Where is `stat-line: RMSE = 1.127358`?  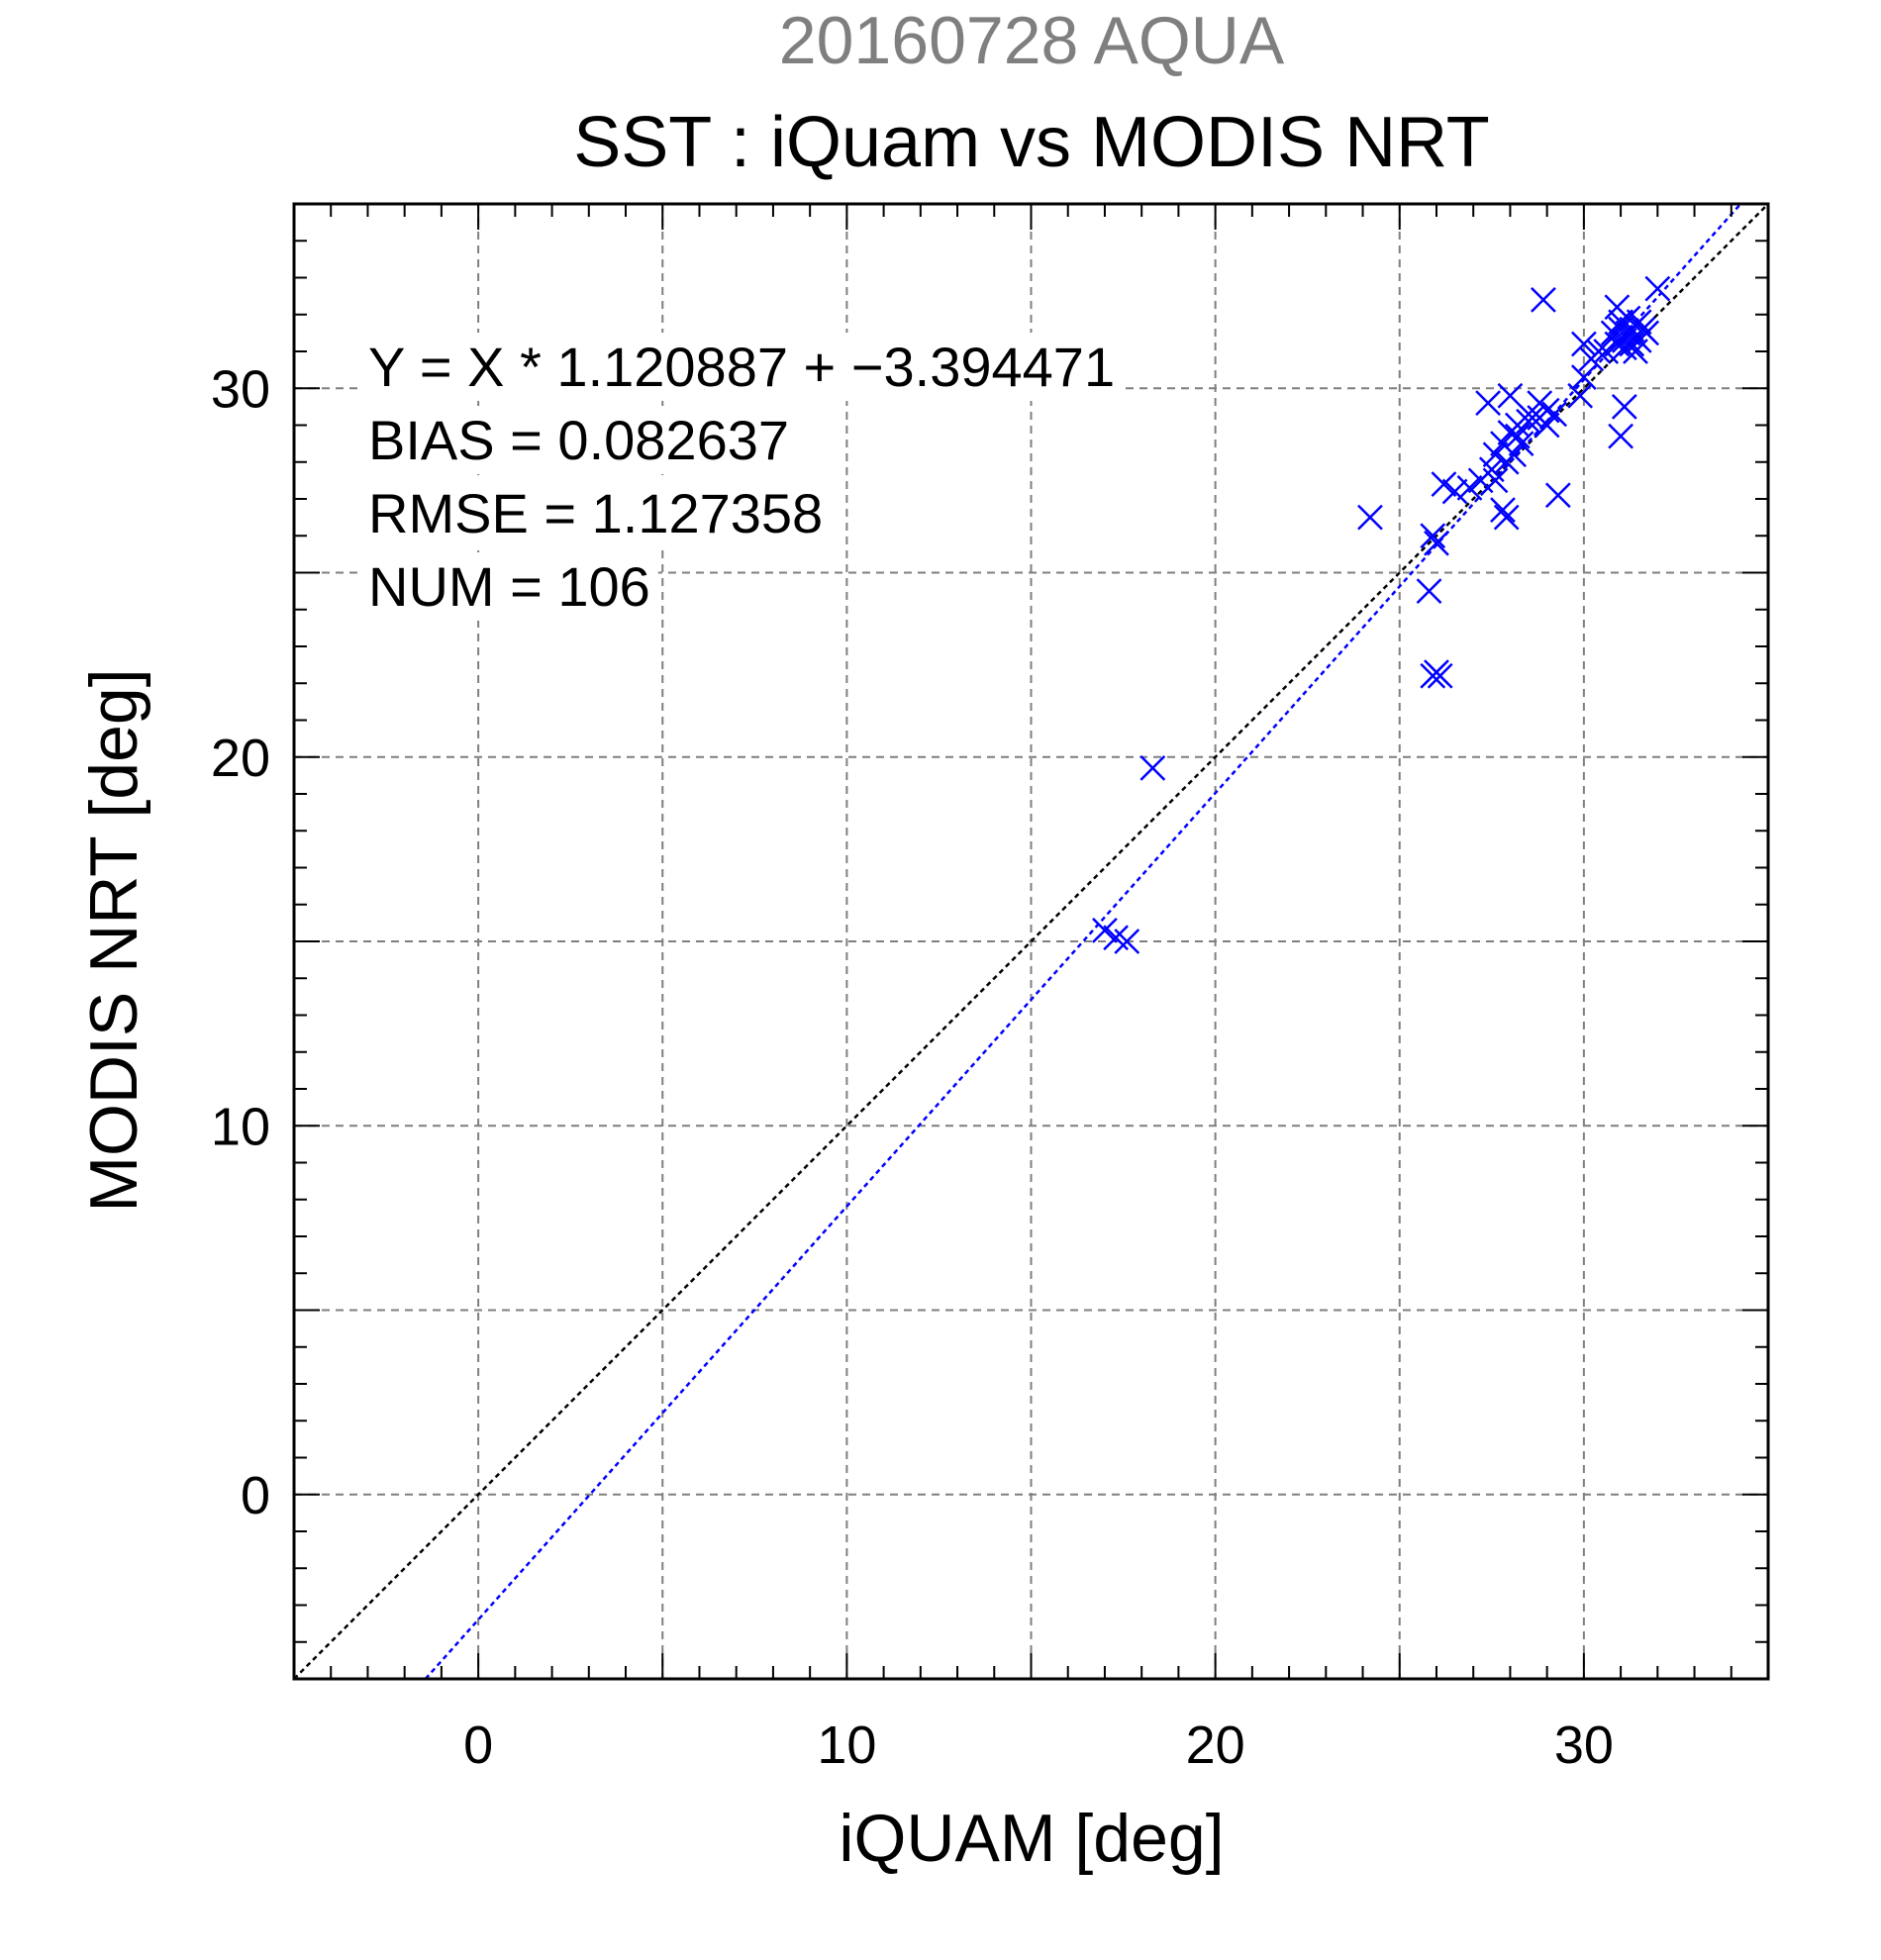
stat-line: RMSE = 1.127358 is located at coordinates (595, 513).